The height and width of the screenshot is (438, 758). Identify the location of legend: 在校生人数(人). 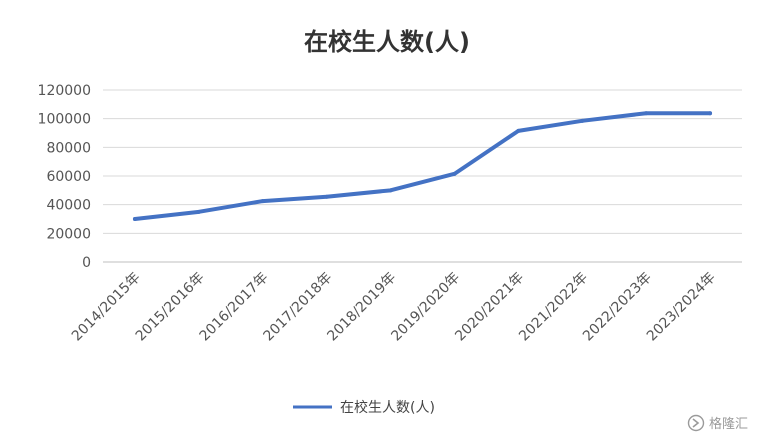
(364, 407).